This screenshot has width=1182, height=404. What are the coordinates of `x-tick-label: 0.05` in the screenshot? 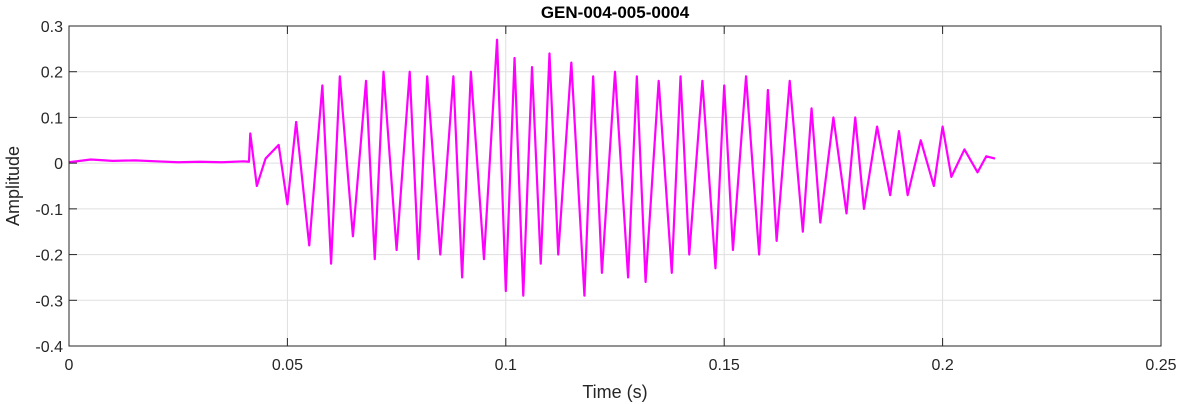 It's located at (287, 365).